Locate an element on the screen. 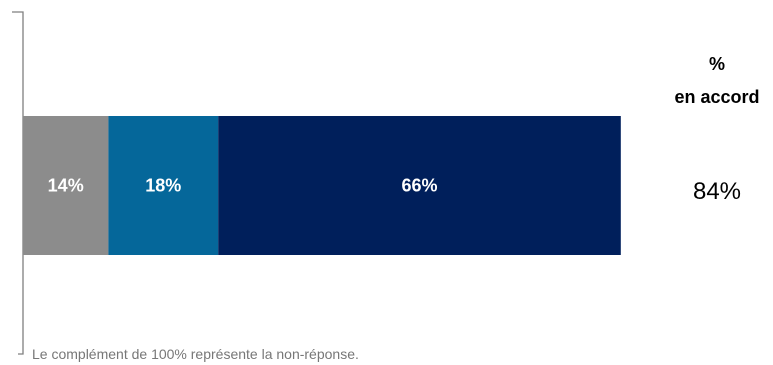  axis-bracket is located at coordinates (18, 183).